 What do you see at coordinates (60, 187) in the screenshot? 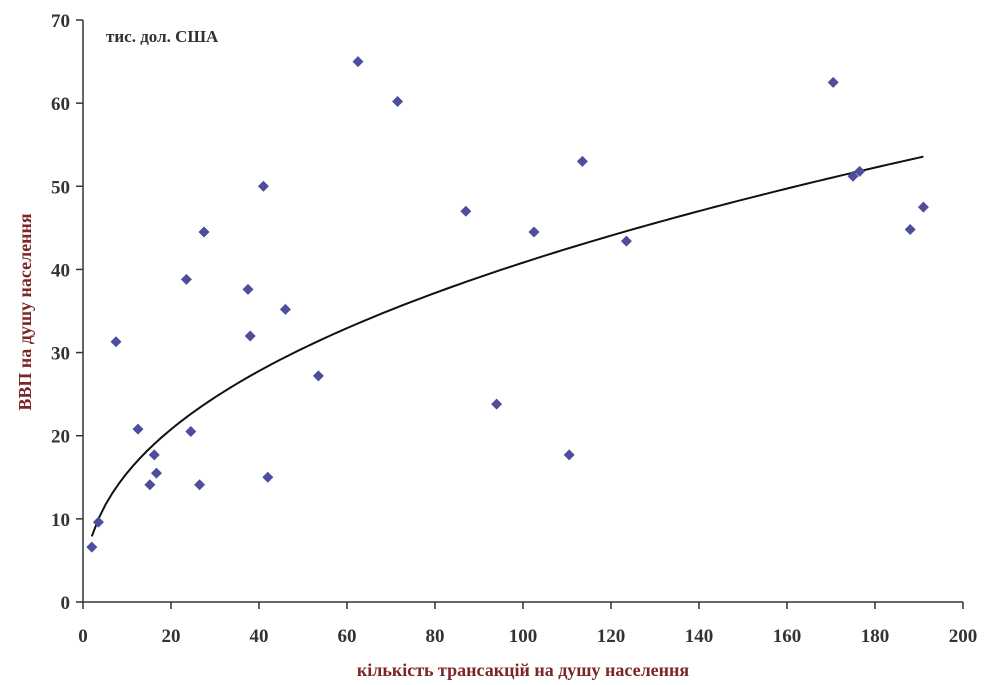
I see `y-tick-label: 50` at bounding box center [60, 187].